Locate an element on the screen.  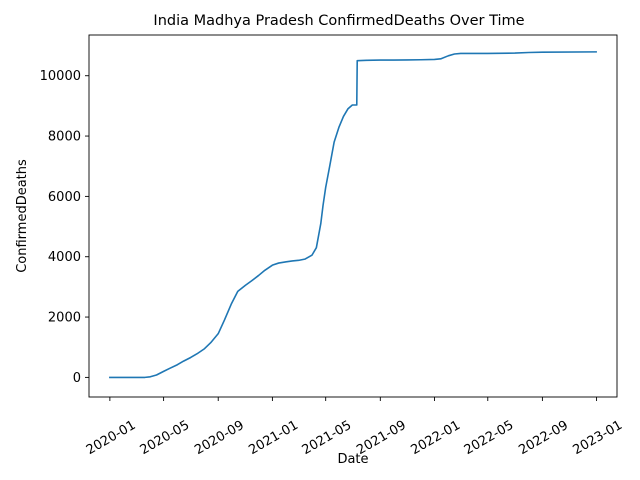
y-tick-label: 6000 is located at coordinates (64, 197).